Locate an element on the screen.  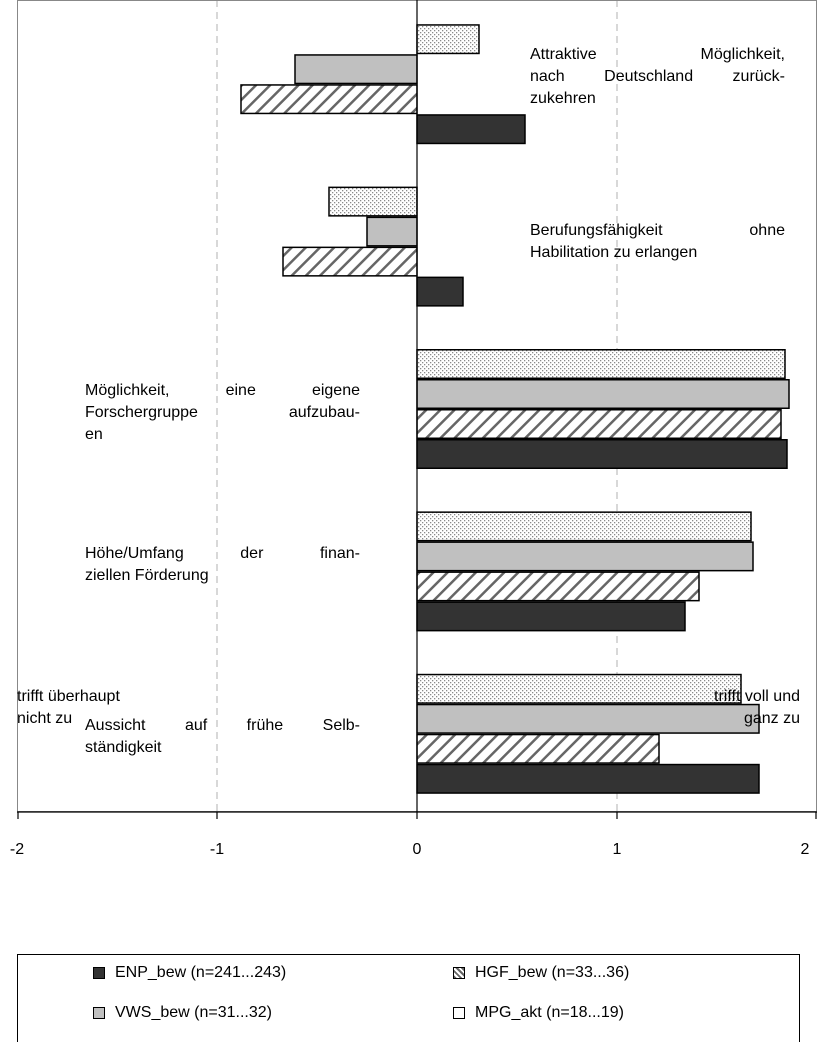
x-left-label: trifft überhaupt nicht zu is located at coordinates (97, 708).